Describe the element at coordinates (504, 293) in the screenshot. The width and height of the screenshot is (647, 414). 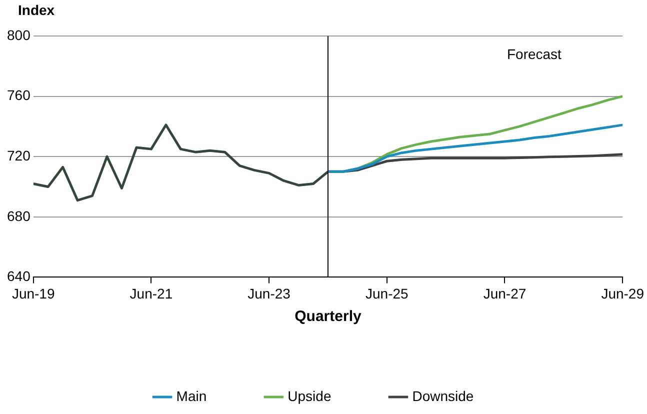
I see `x-tick-label: Jun-27` at that location.